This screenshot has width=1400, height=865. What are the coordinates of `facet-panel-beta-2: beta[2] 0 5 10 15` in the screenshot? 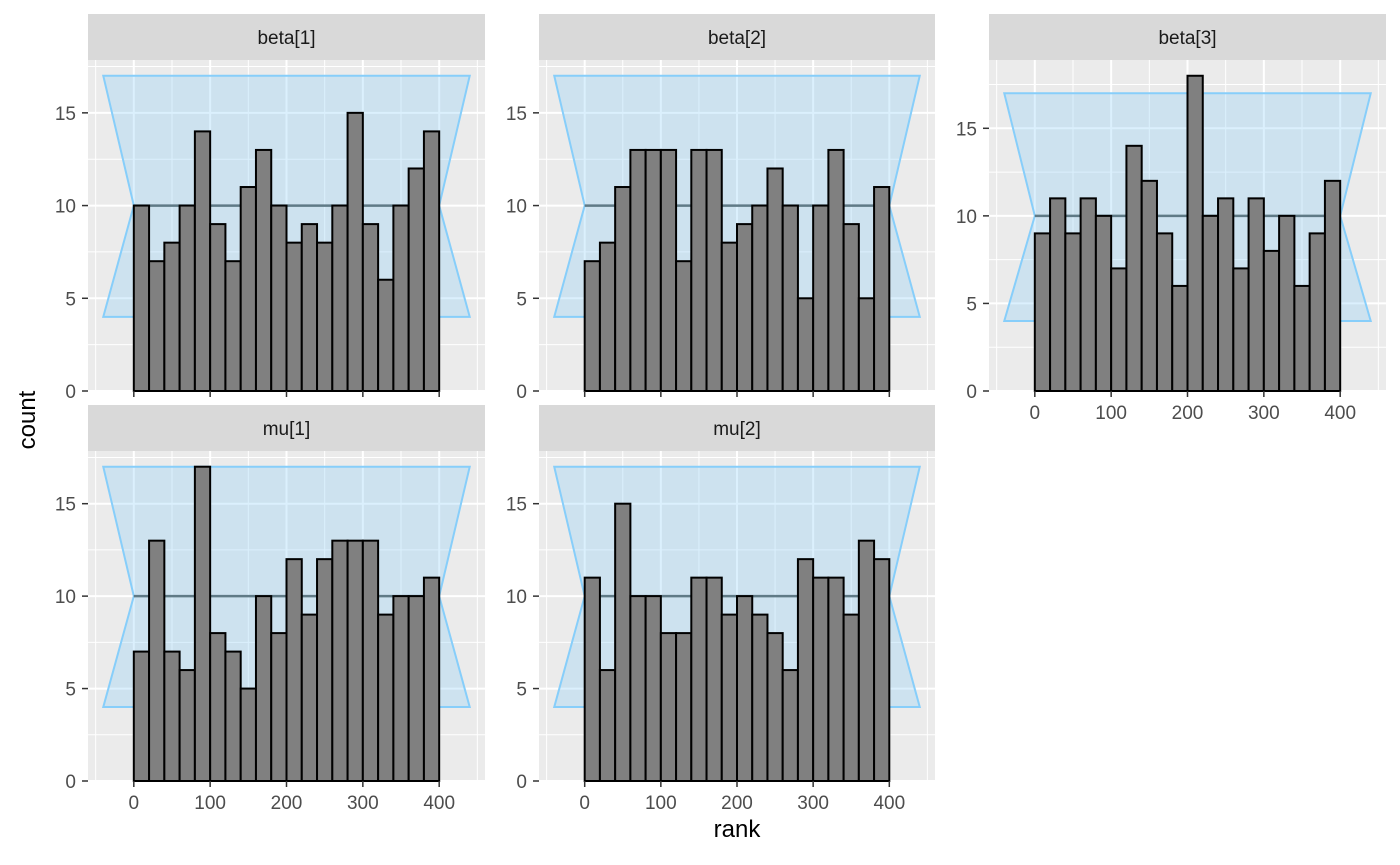 It's located at (720, 208).